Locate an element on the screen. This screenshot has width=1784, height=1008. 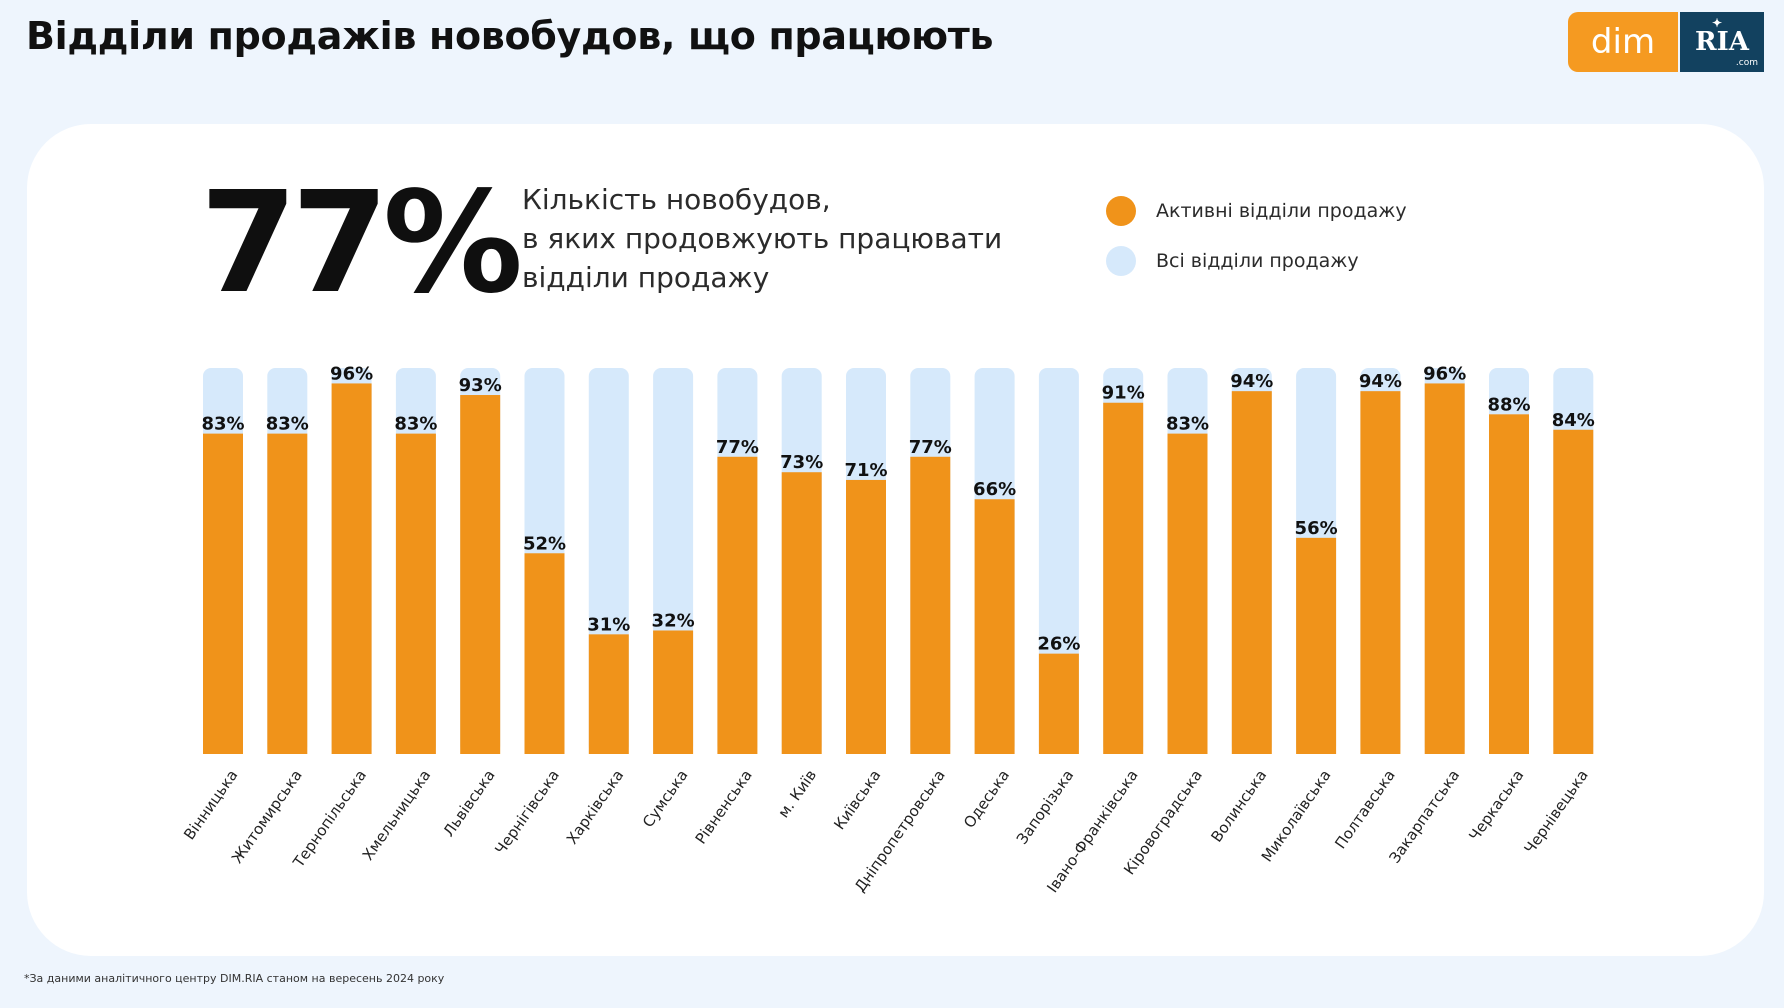
category-label: Волинська is located at coordinates (1238, 805).